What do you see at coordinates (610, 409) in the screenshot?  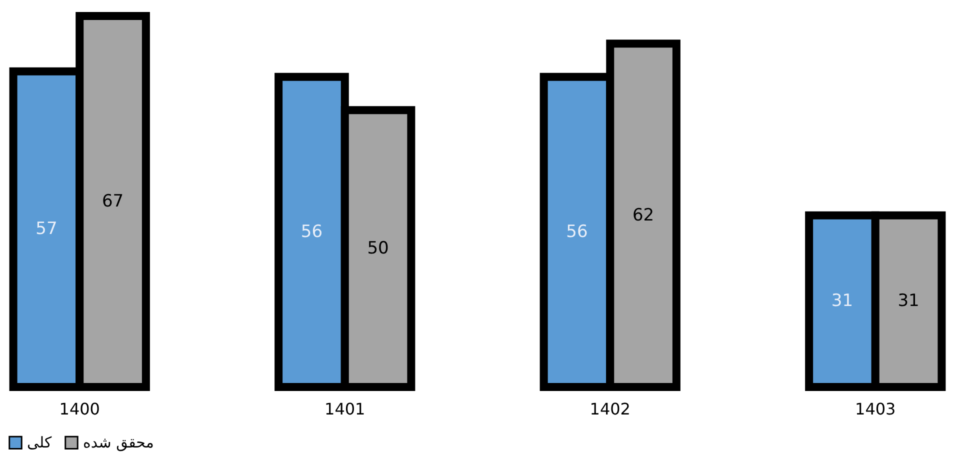 I see `x-tick-label: 1402` at bounding box center [610, 409].